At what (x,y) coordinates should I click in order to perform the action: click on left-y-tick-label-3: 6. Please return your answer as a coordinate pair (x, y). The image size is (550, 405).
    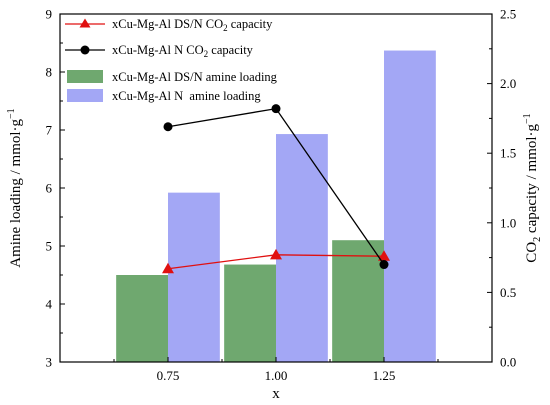
    Looking at the image, I should click on (49, 188).